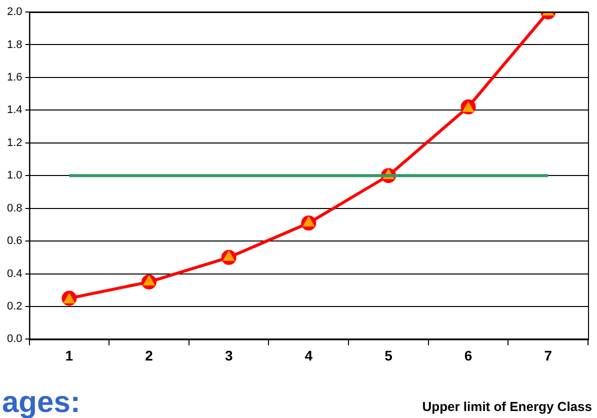  Describe the element at coordinates (308, 355) in the screenshot. I see `x-tick-label: 4` at that location.